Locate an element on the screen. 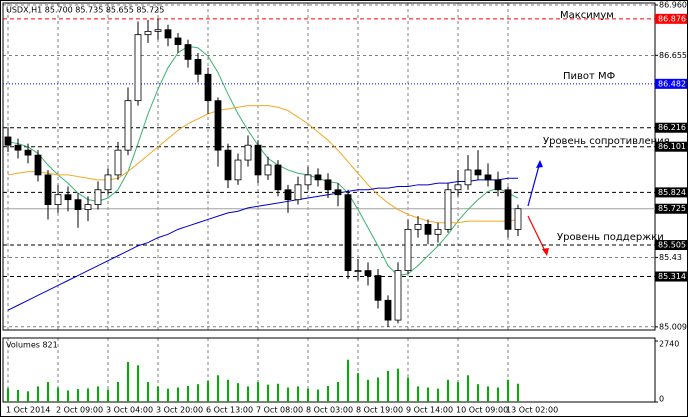 Image resolution: width=688 pixels, height=417 pixels. level-label: 86.216 is located at coordinates (672, 127).